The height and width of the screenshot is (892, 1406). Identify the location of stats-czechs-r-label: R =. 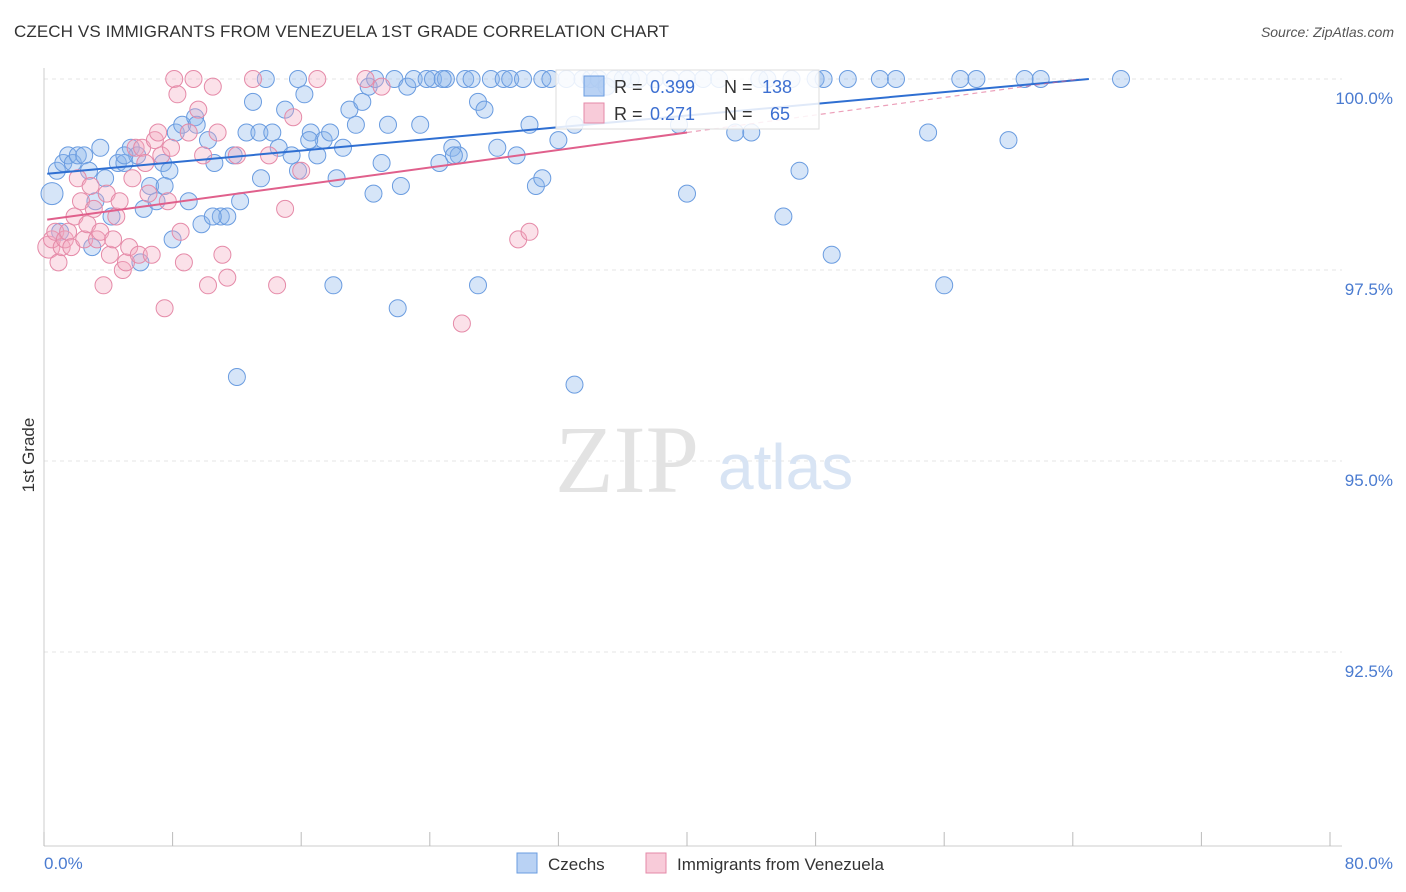
(628, 87).